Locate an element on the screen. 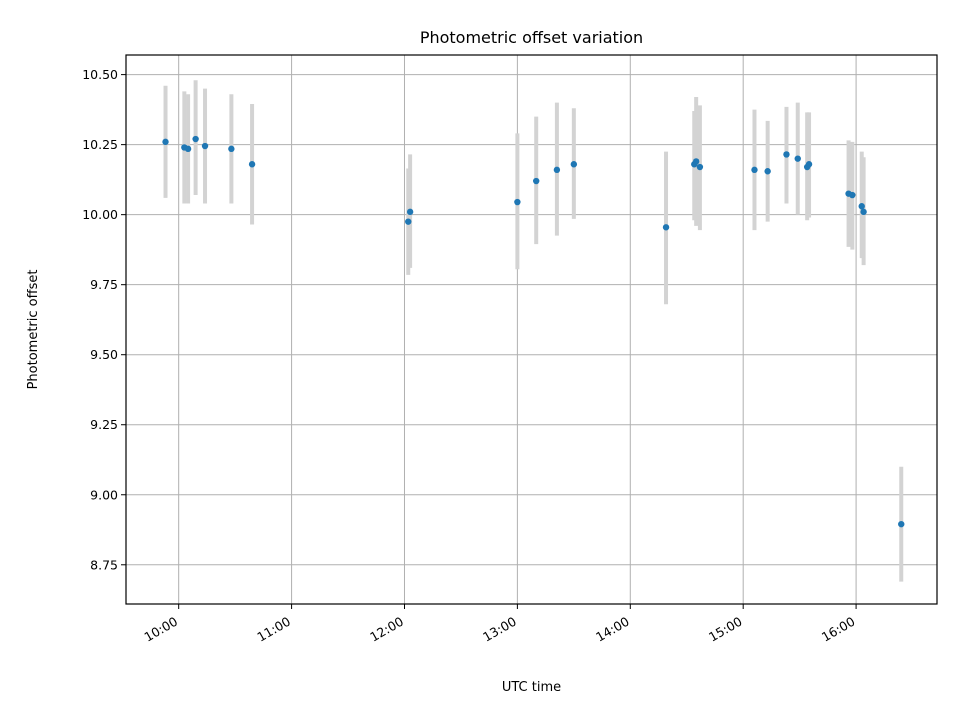  x-tick-label: 10:00 is located at coordinates (160, 629).